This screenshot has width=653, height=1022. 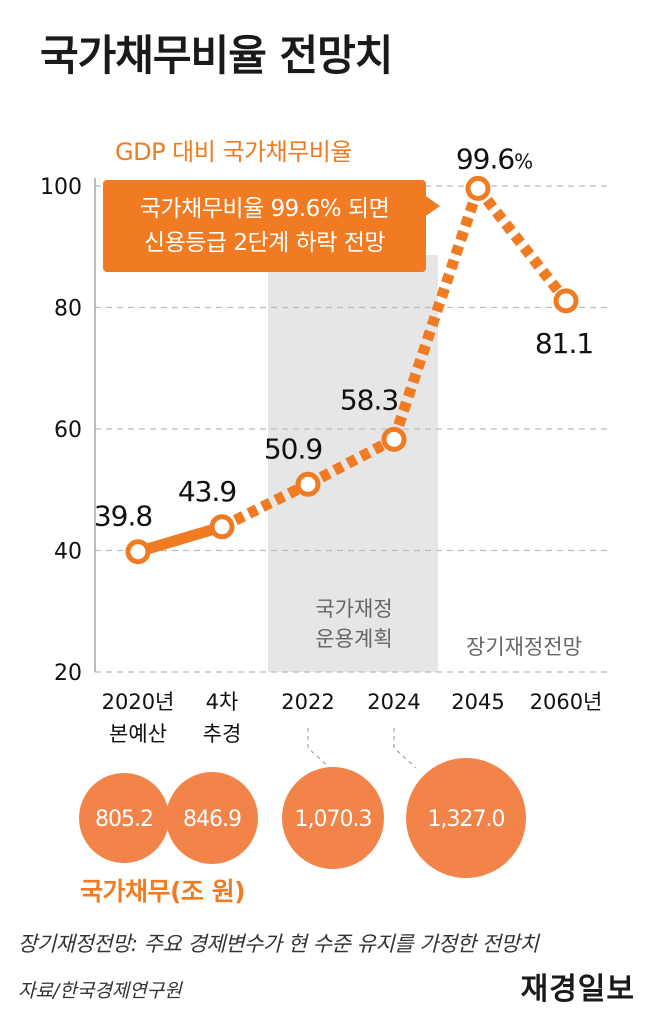 I want to click on series-label: GDP 대비 국가채무비율, so click(x=233, y=152).